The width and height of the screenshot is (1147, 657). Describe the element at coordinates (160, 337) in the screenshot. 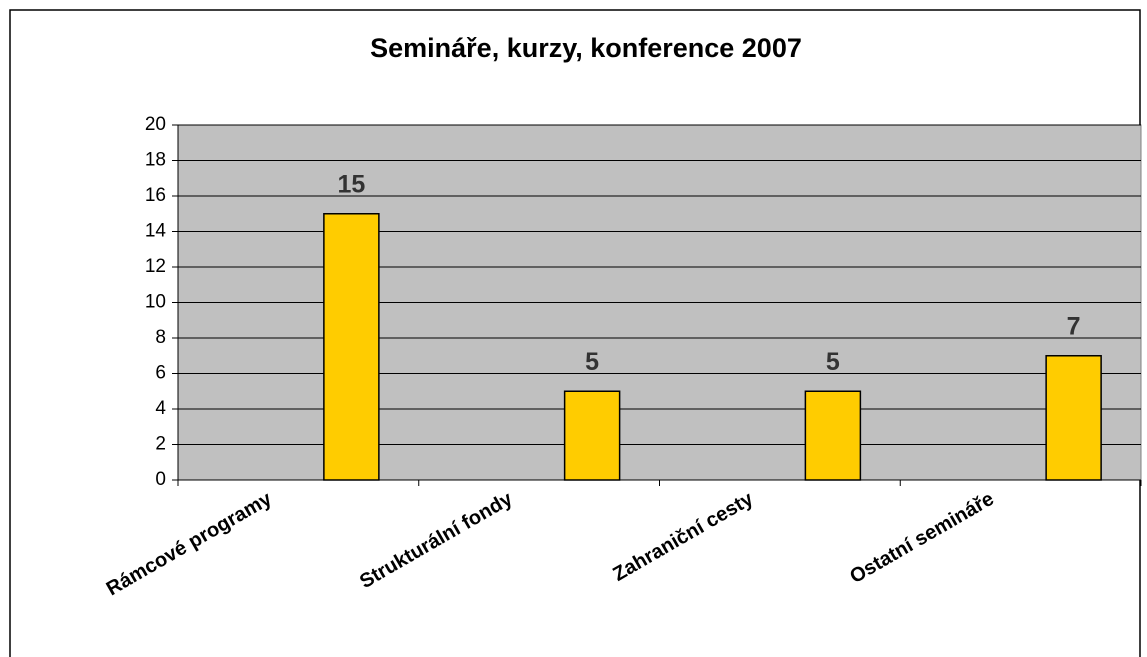

I see `y-tick-label: 8` at that location.